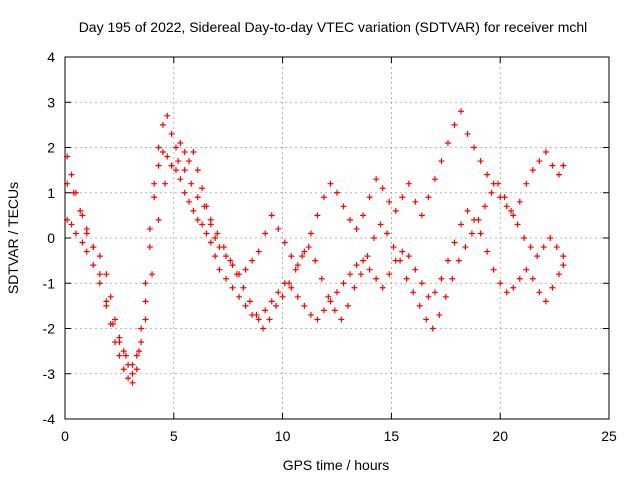  I want to click on y-tick-label: -2, so click(49, 329).